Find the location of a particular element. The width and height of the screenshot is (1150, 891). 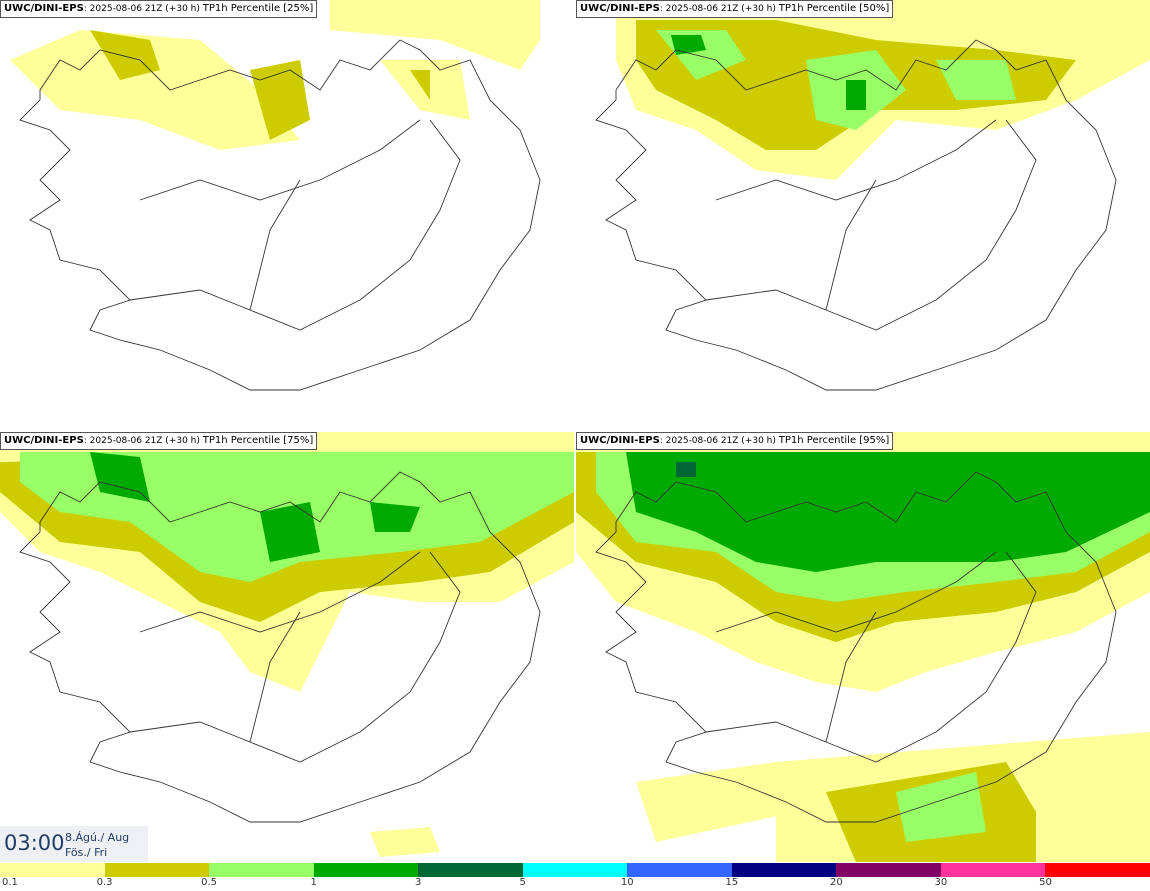

panel-variable-label: TP1h Percentile [95%] is located at coordinates (834, 440).